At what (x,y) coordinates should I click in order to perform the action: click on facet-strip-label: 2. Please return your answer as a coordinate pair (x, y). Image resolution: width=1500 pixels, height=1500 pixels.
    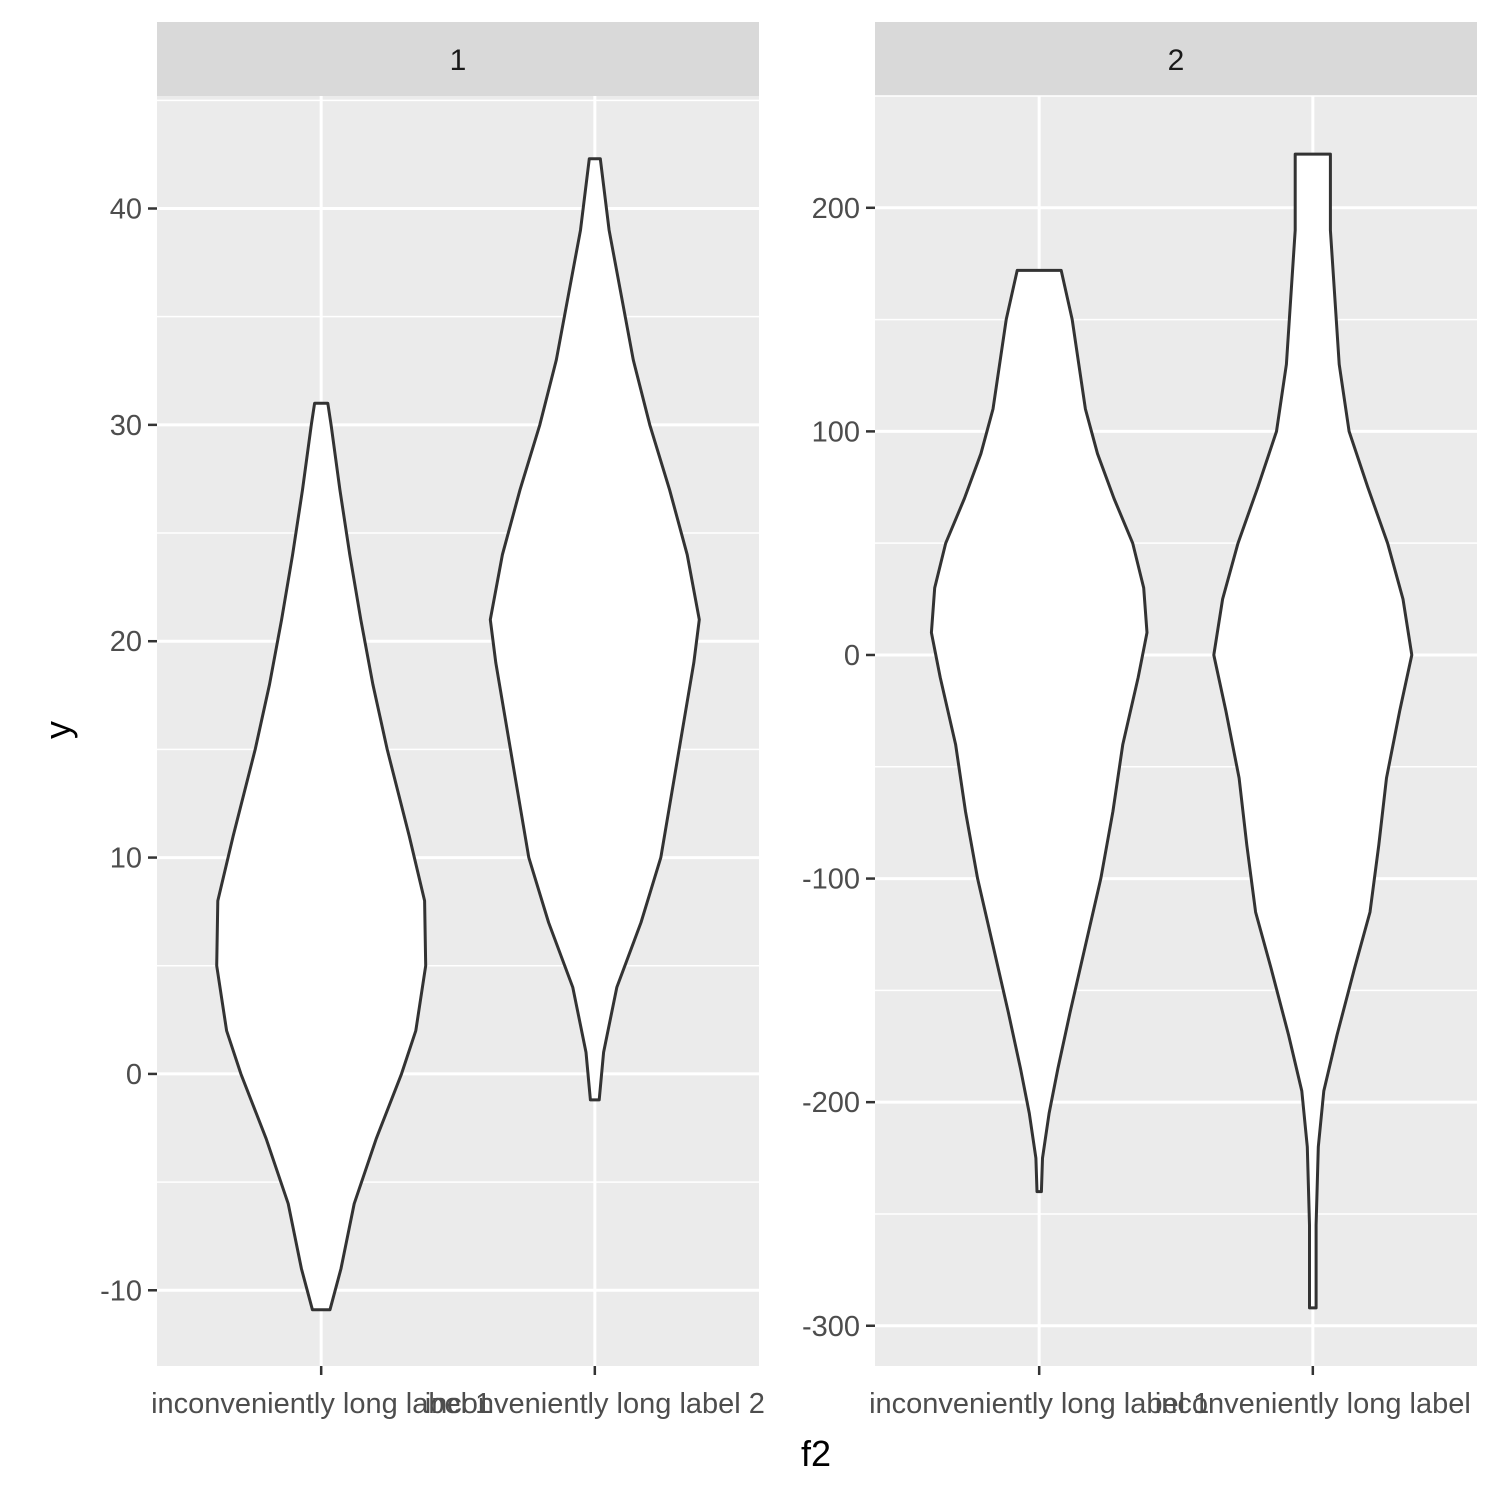
    Looking at the image, I should click on (1176, 60).